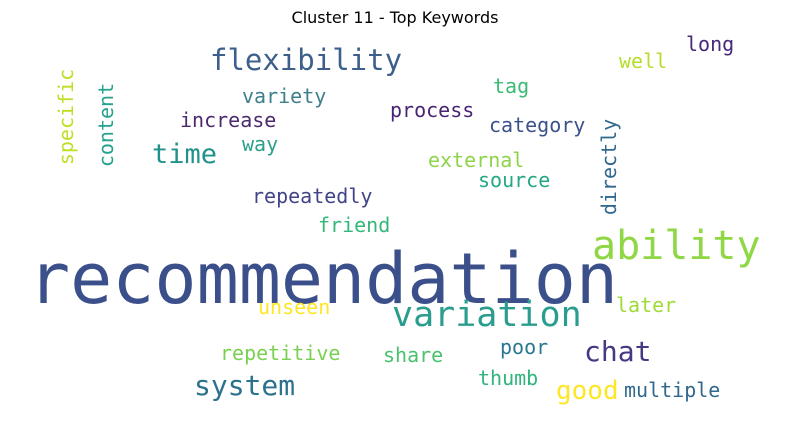  Describe the element at coordinates (185, 154) in the screenshot. I see `cloud-word-time: time` at that location.